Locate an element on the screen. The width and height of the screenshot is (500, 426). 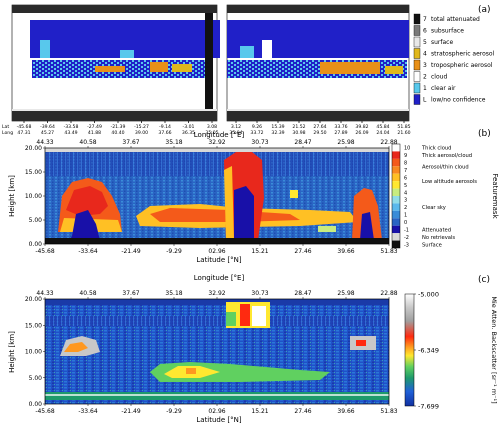
y-tick-label: 20.00 is located at coordinates (33, 148).